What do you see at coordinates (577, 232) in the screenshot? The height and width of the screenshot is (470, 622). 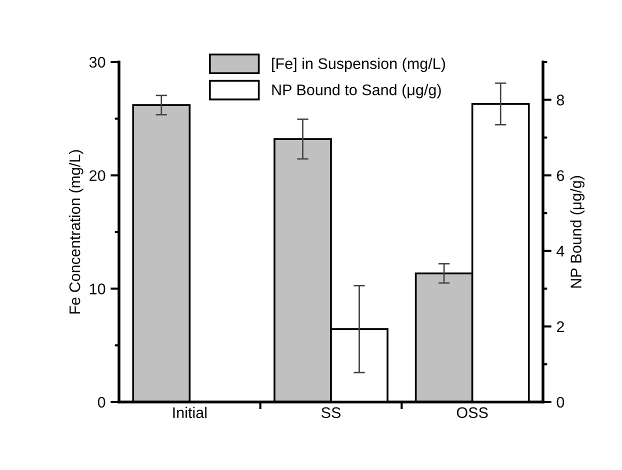 I see `y2-axis-title: NP Bound (μg/g)` at bounding box center [577, 232].